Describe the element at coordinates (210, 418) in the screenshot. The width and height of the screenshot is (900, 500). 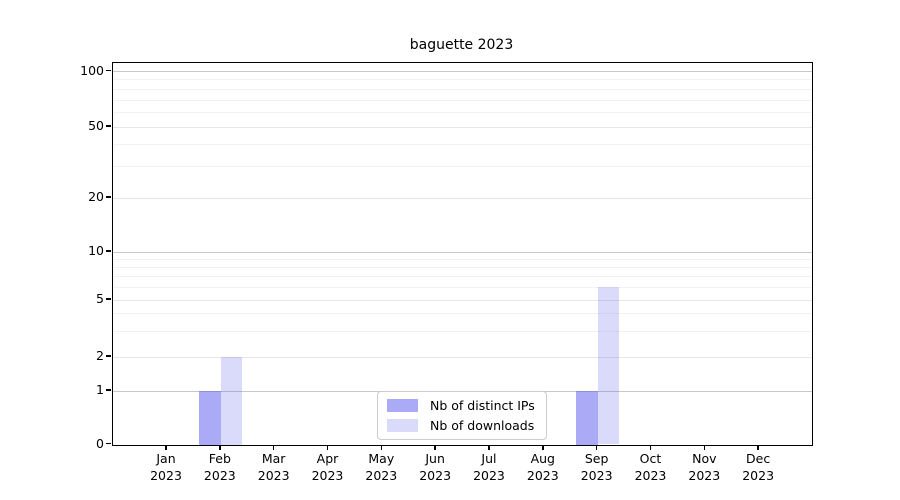
I see `bar-feb-distinct-ips` at that location.